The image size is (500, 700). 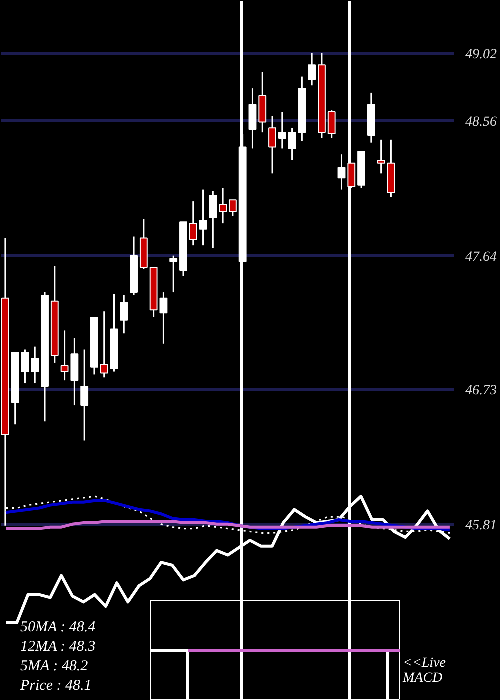 I want to click on annotation: 5MA : 48.2, so click(x=54, y=666).